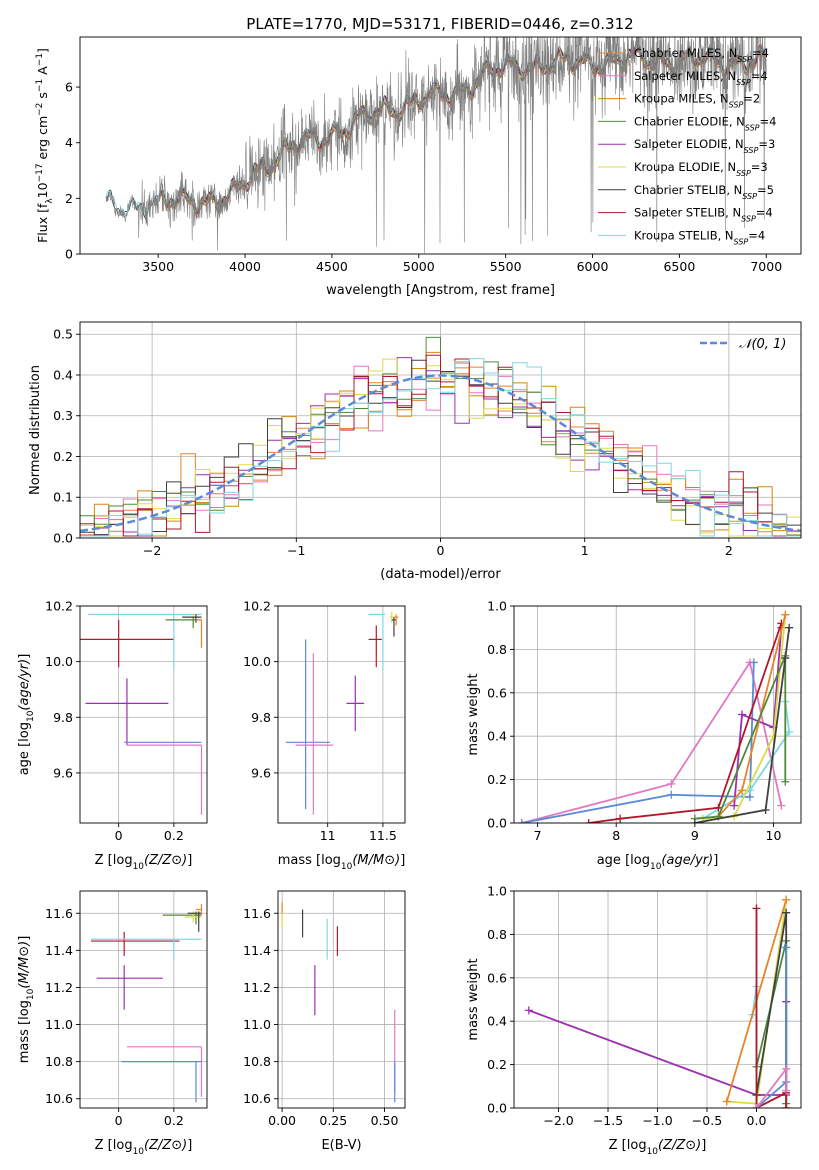 This screenshot has height=1170, width=819. What do you see at coordinates (497, 934) in the screenshot?
I see `y-tick-label: 0.8` at bounding box center [497, 934].